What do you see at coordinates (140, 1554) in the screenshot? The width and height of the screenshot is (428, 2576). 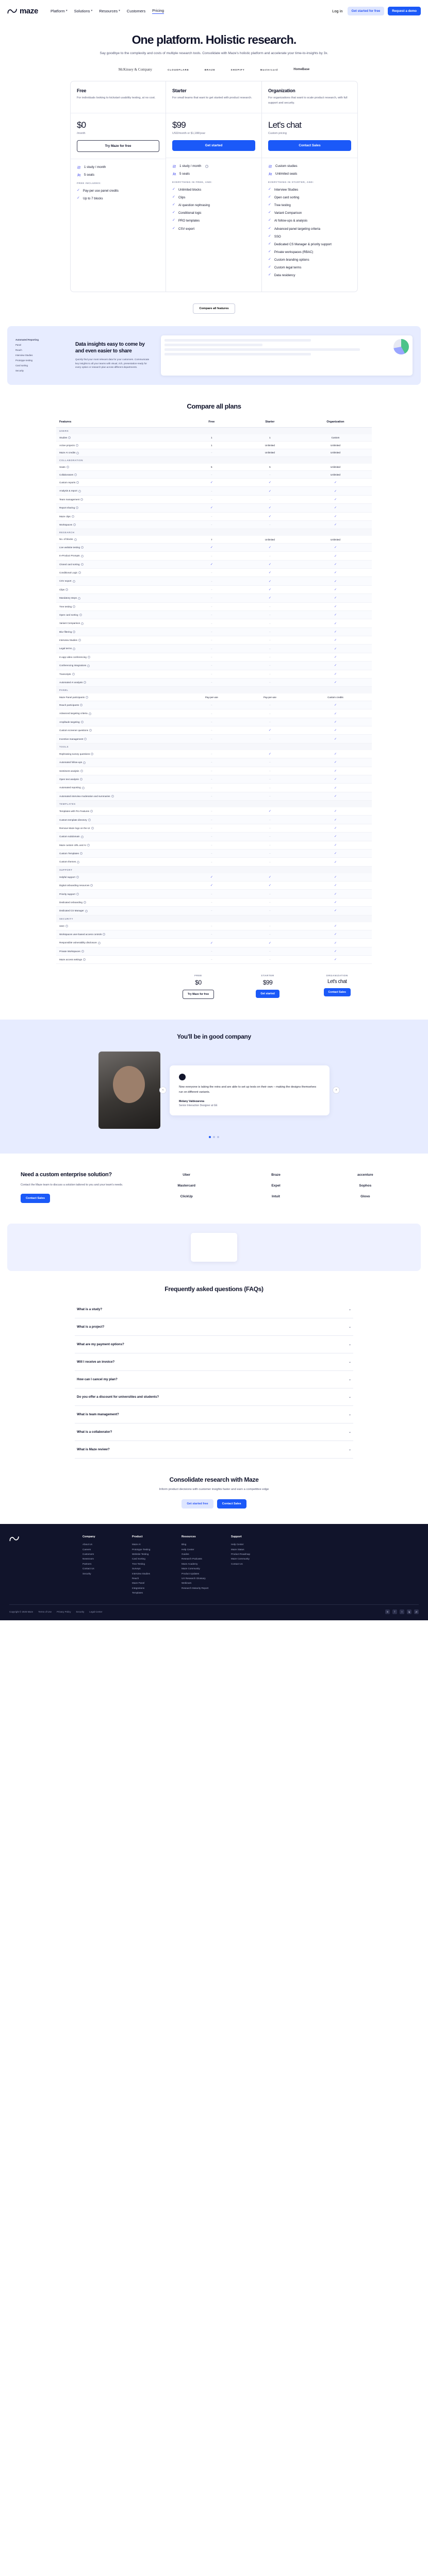 I see `footer-link: Website Testing` at bounding box center [140, 1554].